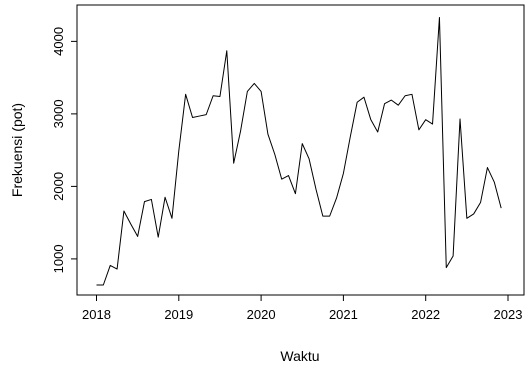 The image size is (528, 369). Describe the element at coordinates (58, 186) in the screenshot. I see `y-tick-label: 2000` at that location.